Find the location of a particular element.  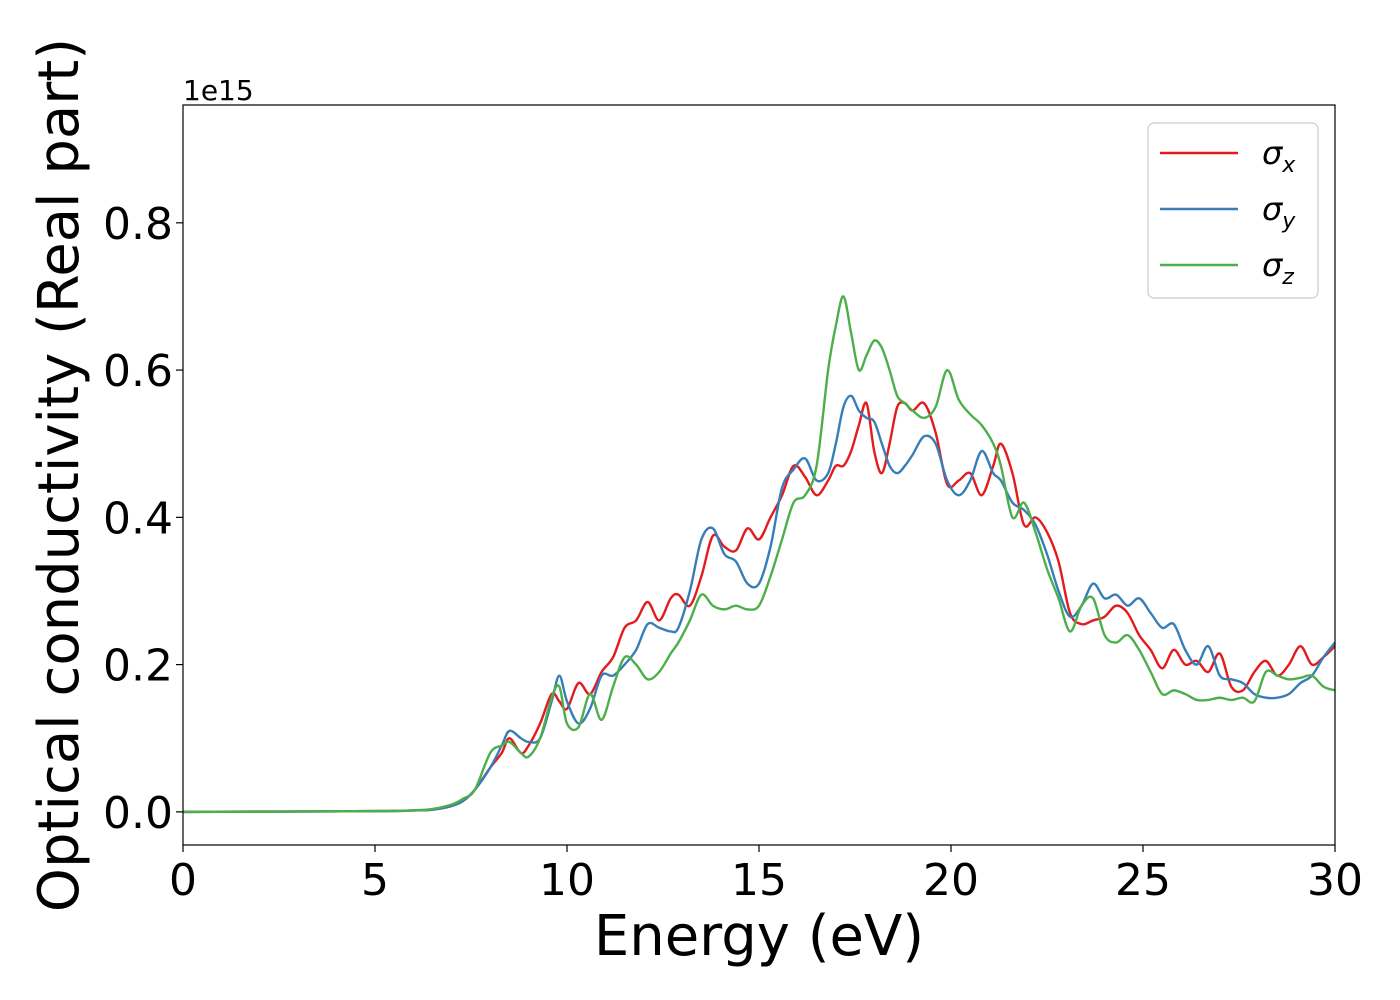

y-tick-label: 0.0 is located at coordinates (138, 813).